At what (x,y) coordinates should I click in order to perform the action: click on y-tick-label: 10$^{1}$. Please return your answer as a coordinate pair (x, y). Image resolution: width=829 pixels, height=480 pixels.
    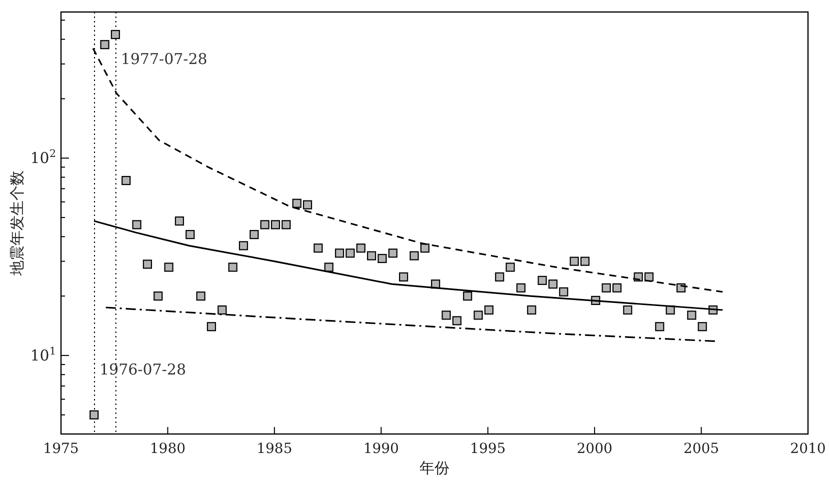
    Looking at the image, I should click on (43, 354).